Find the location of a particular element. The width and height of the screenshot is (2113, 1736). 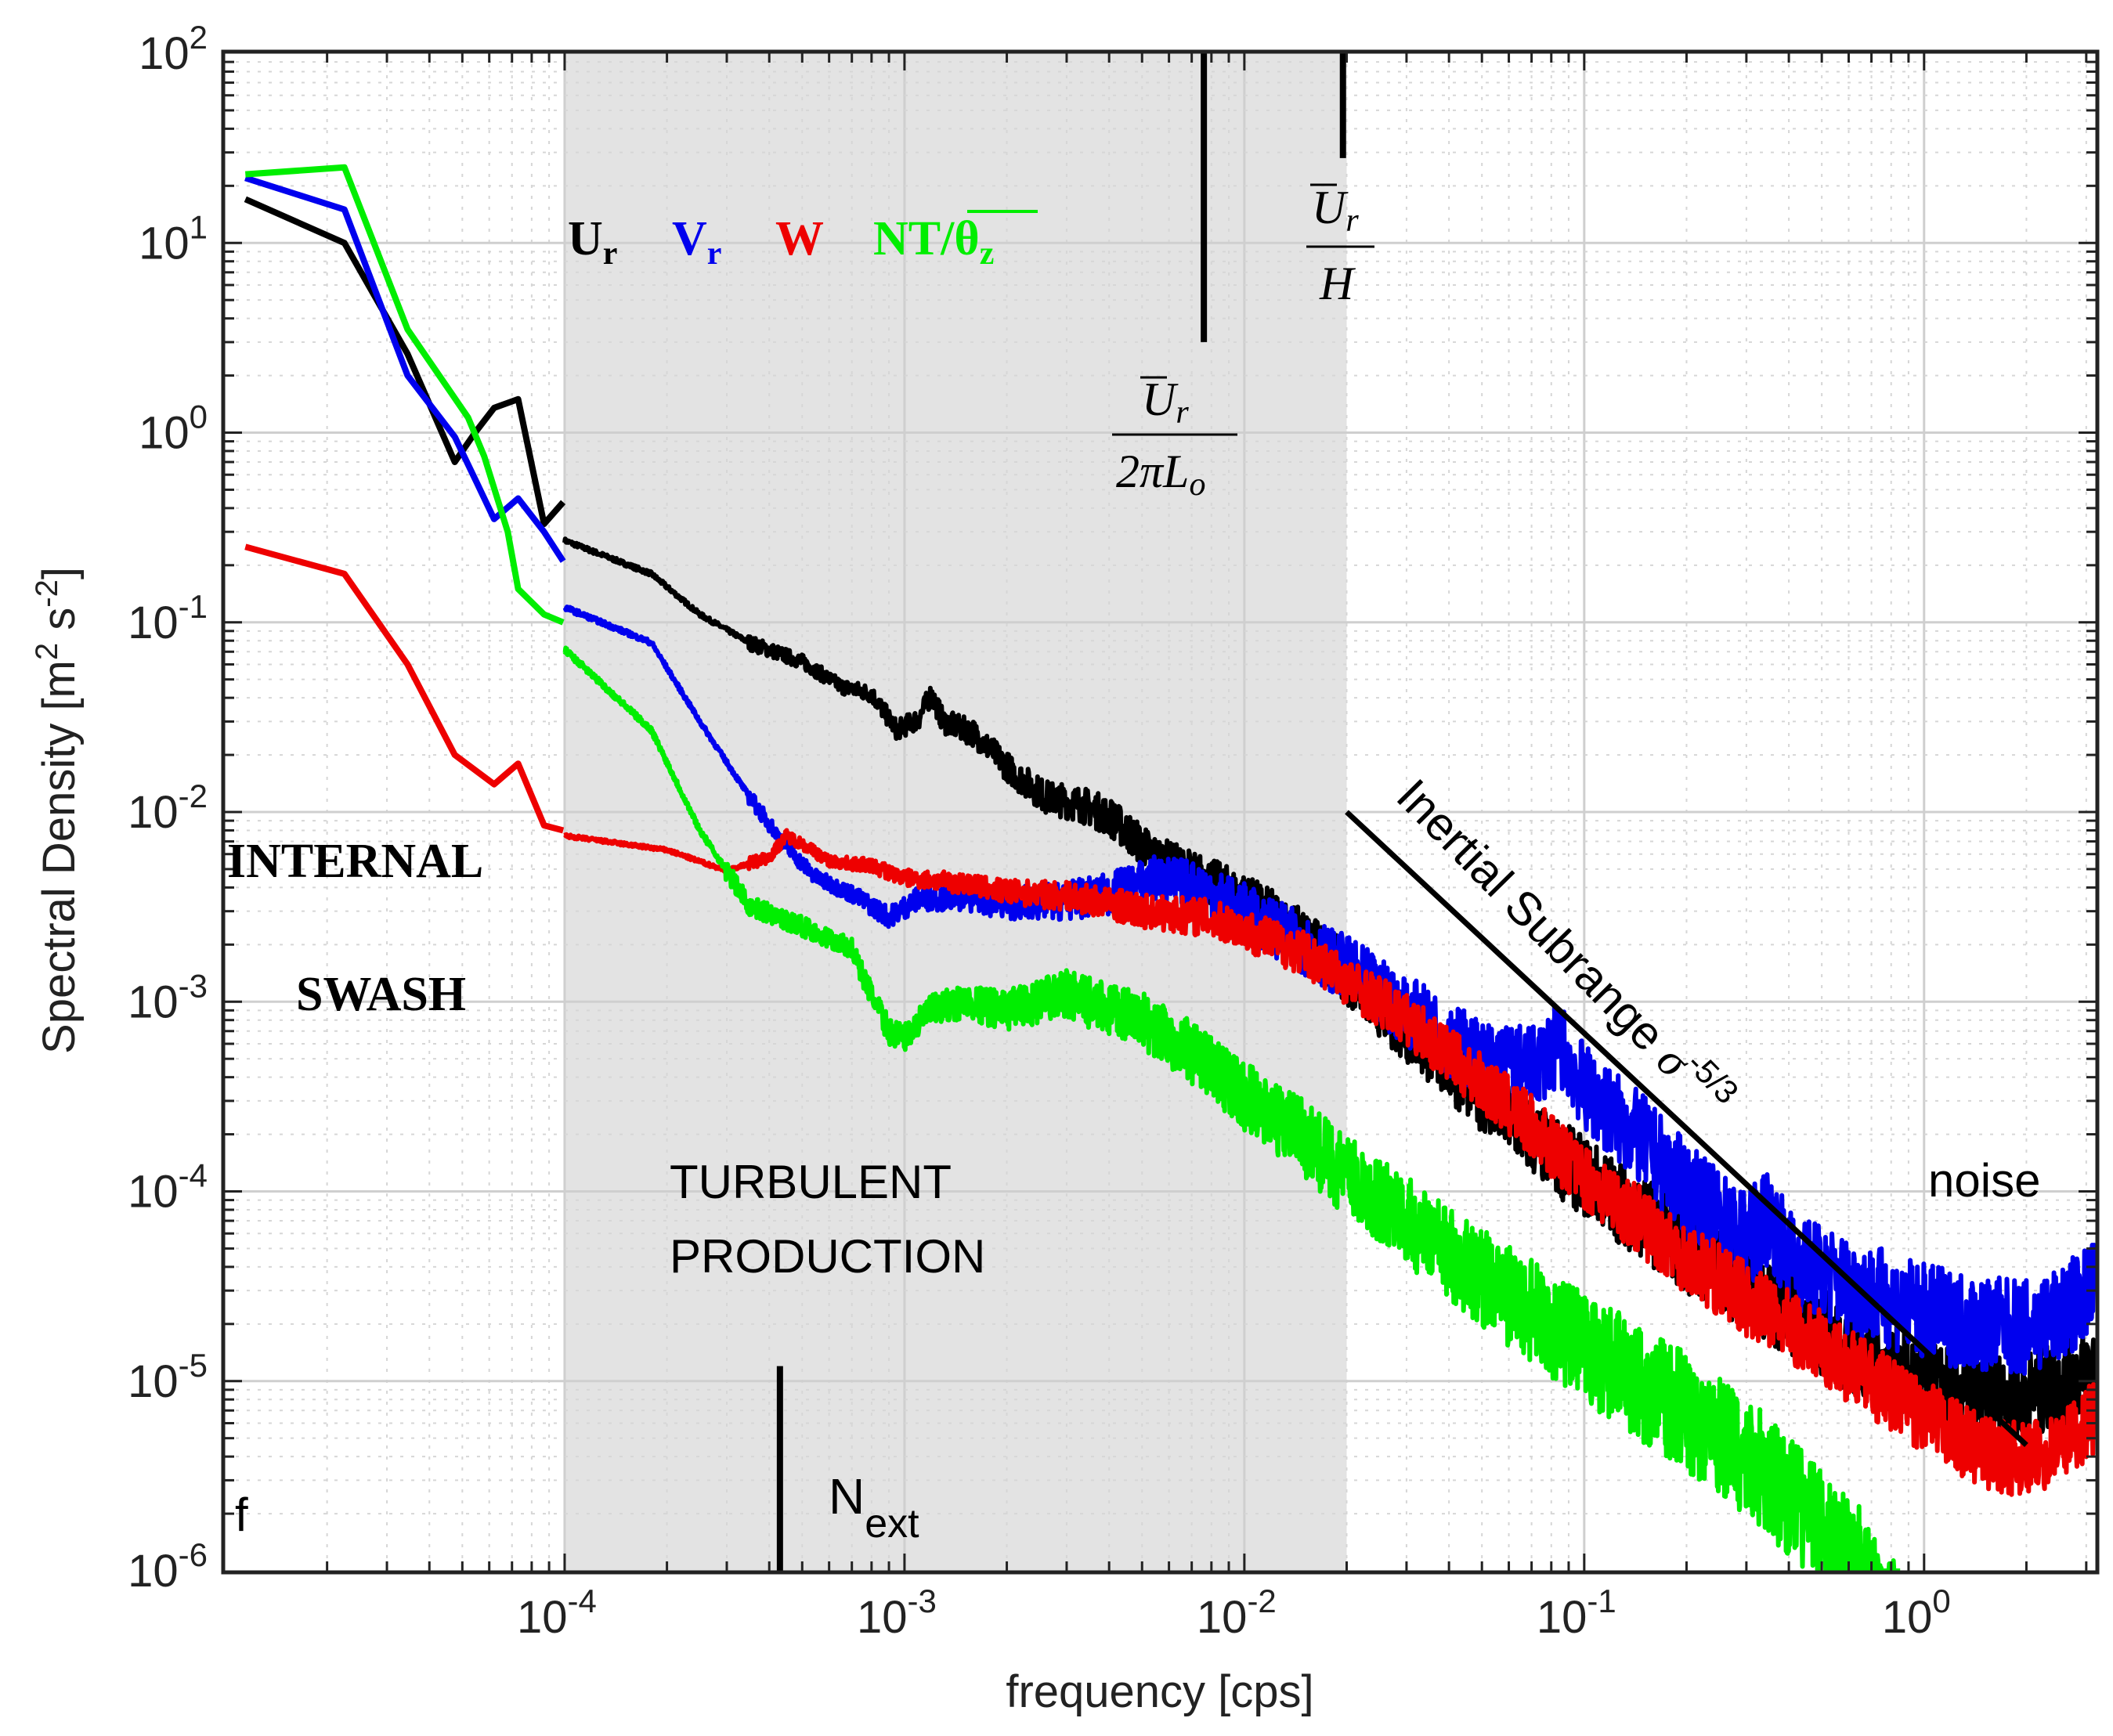

legend-item-w: W is located at coordinates (799, 238).